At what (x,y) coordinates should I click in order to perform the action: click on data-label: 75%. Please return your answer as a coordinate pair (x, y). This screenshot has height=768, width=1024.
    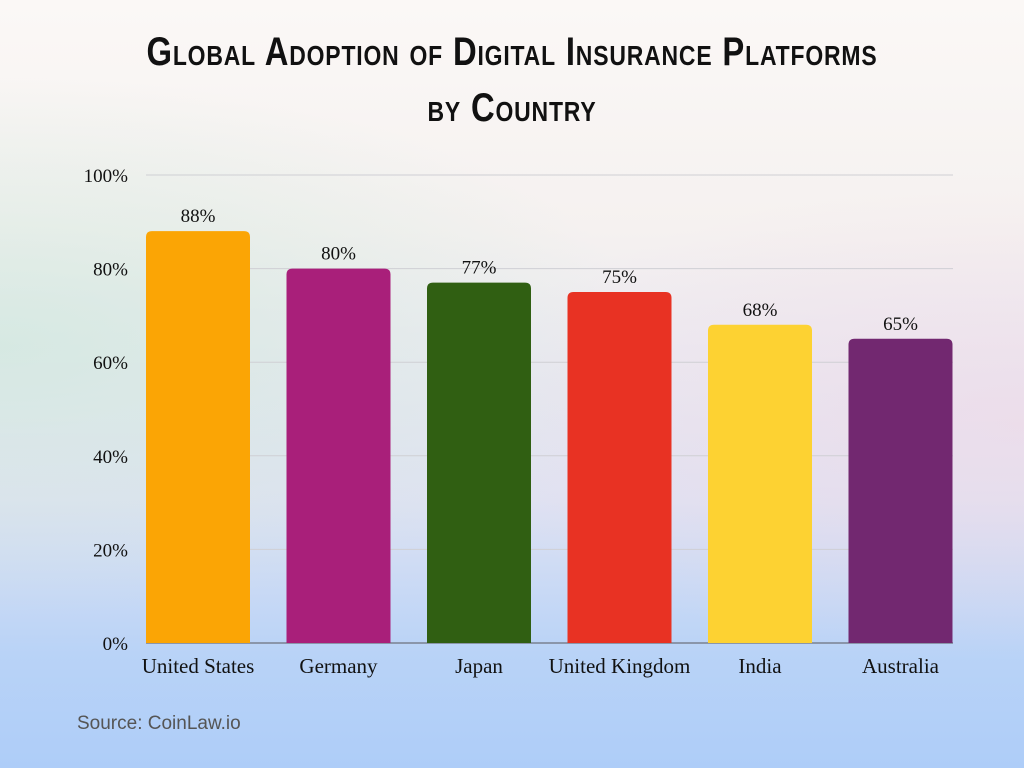
    Looking at the image, I should click on (619, 277).